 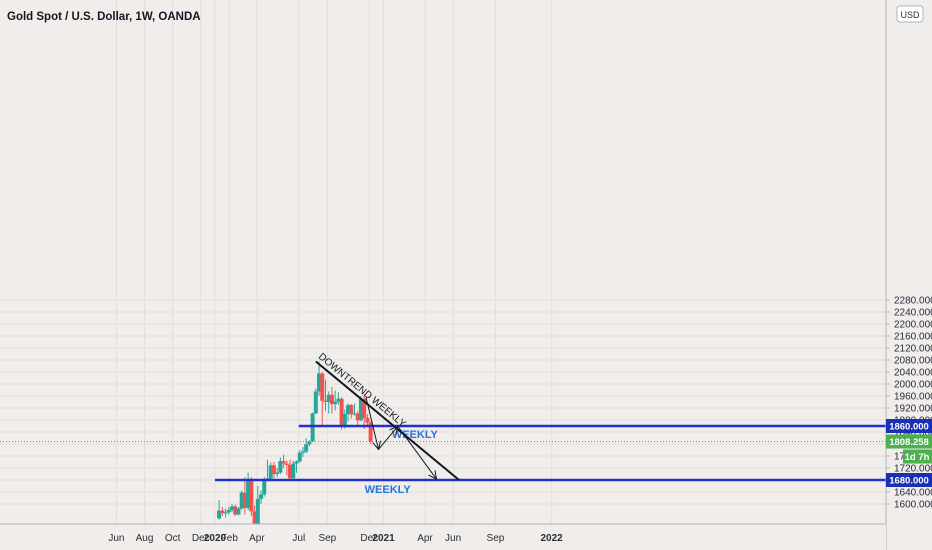 I want to click on x-tick-label: Oct, so click(x=173, y=538).